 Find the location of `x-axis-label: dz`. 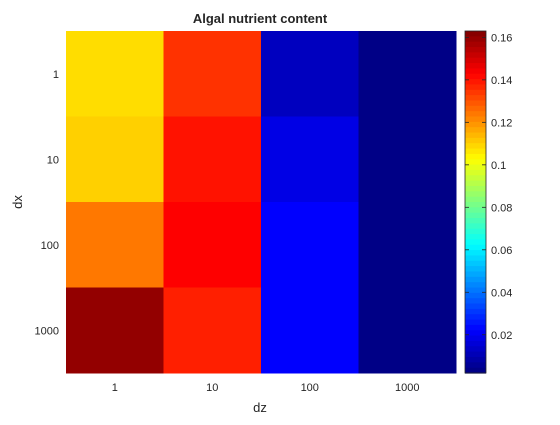

x-axis-label: dz is located at coordinates (260, 407).